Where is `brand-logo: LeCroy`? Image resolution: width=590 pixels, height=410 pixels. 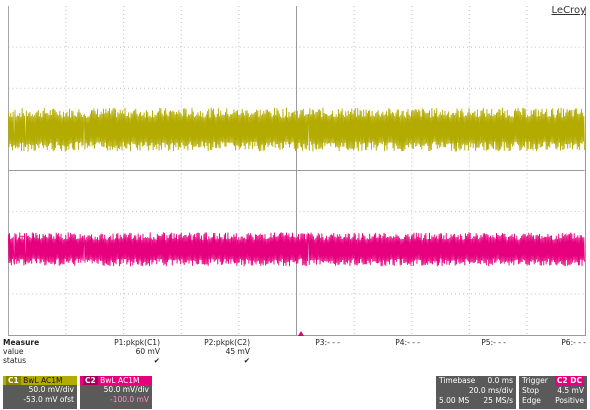 brand-logo: LeCroy is located at coordinates (568, 10).